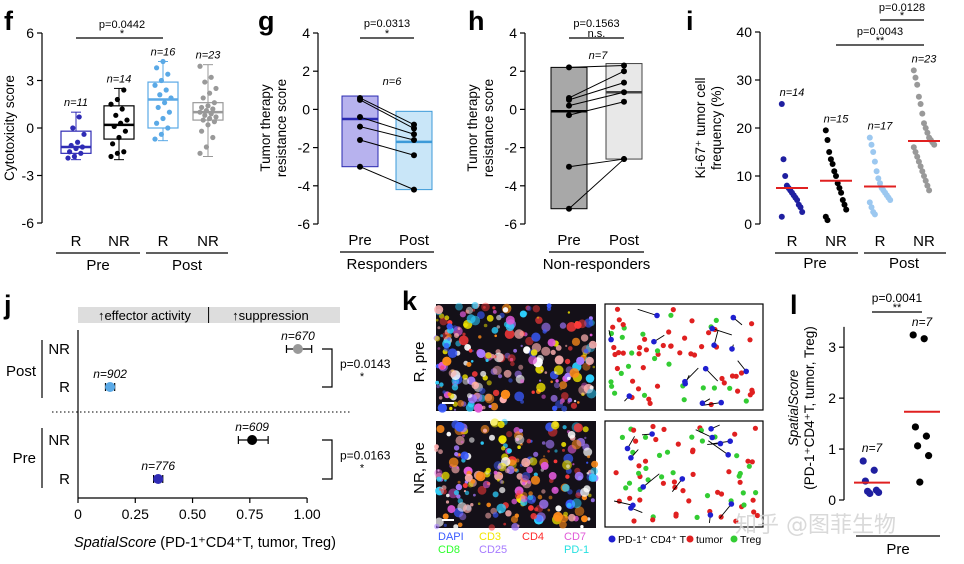 This screenshot has height=564, width=964. What do you see at coordinates (897, 549) in the screenshot?
I see `l-group-label: Pre` at bounding box center [897, 549].